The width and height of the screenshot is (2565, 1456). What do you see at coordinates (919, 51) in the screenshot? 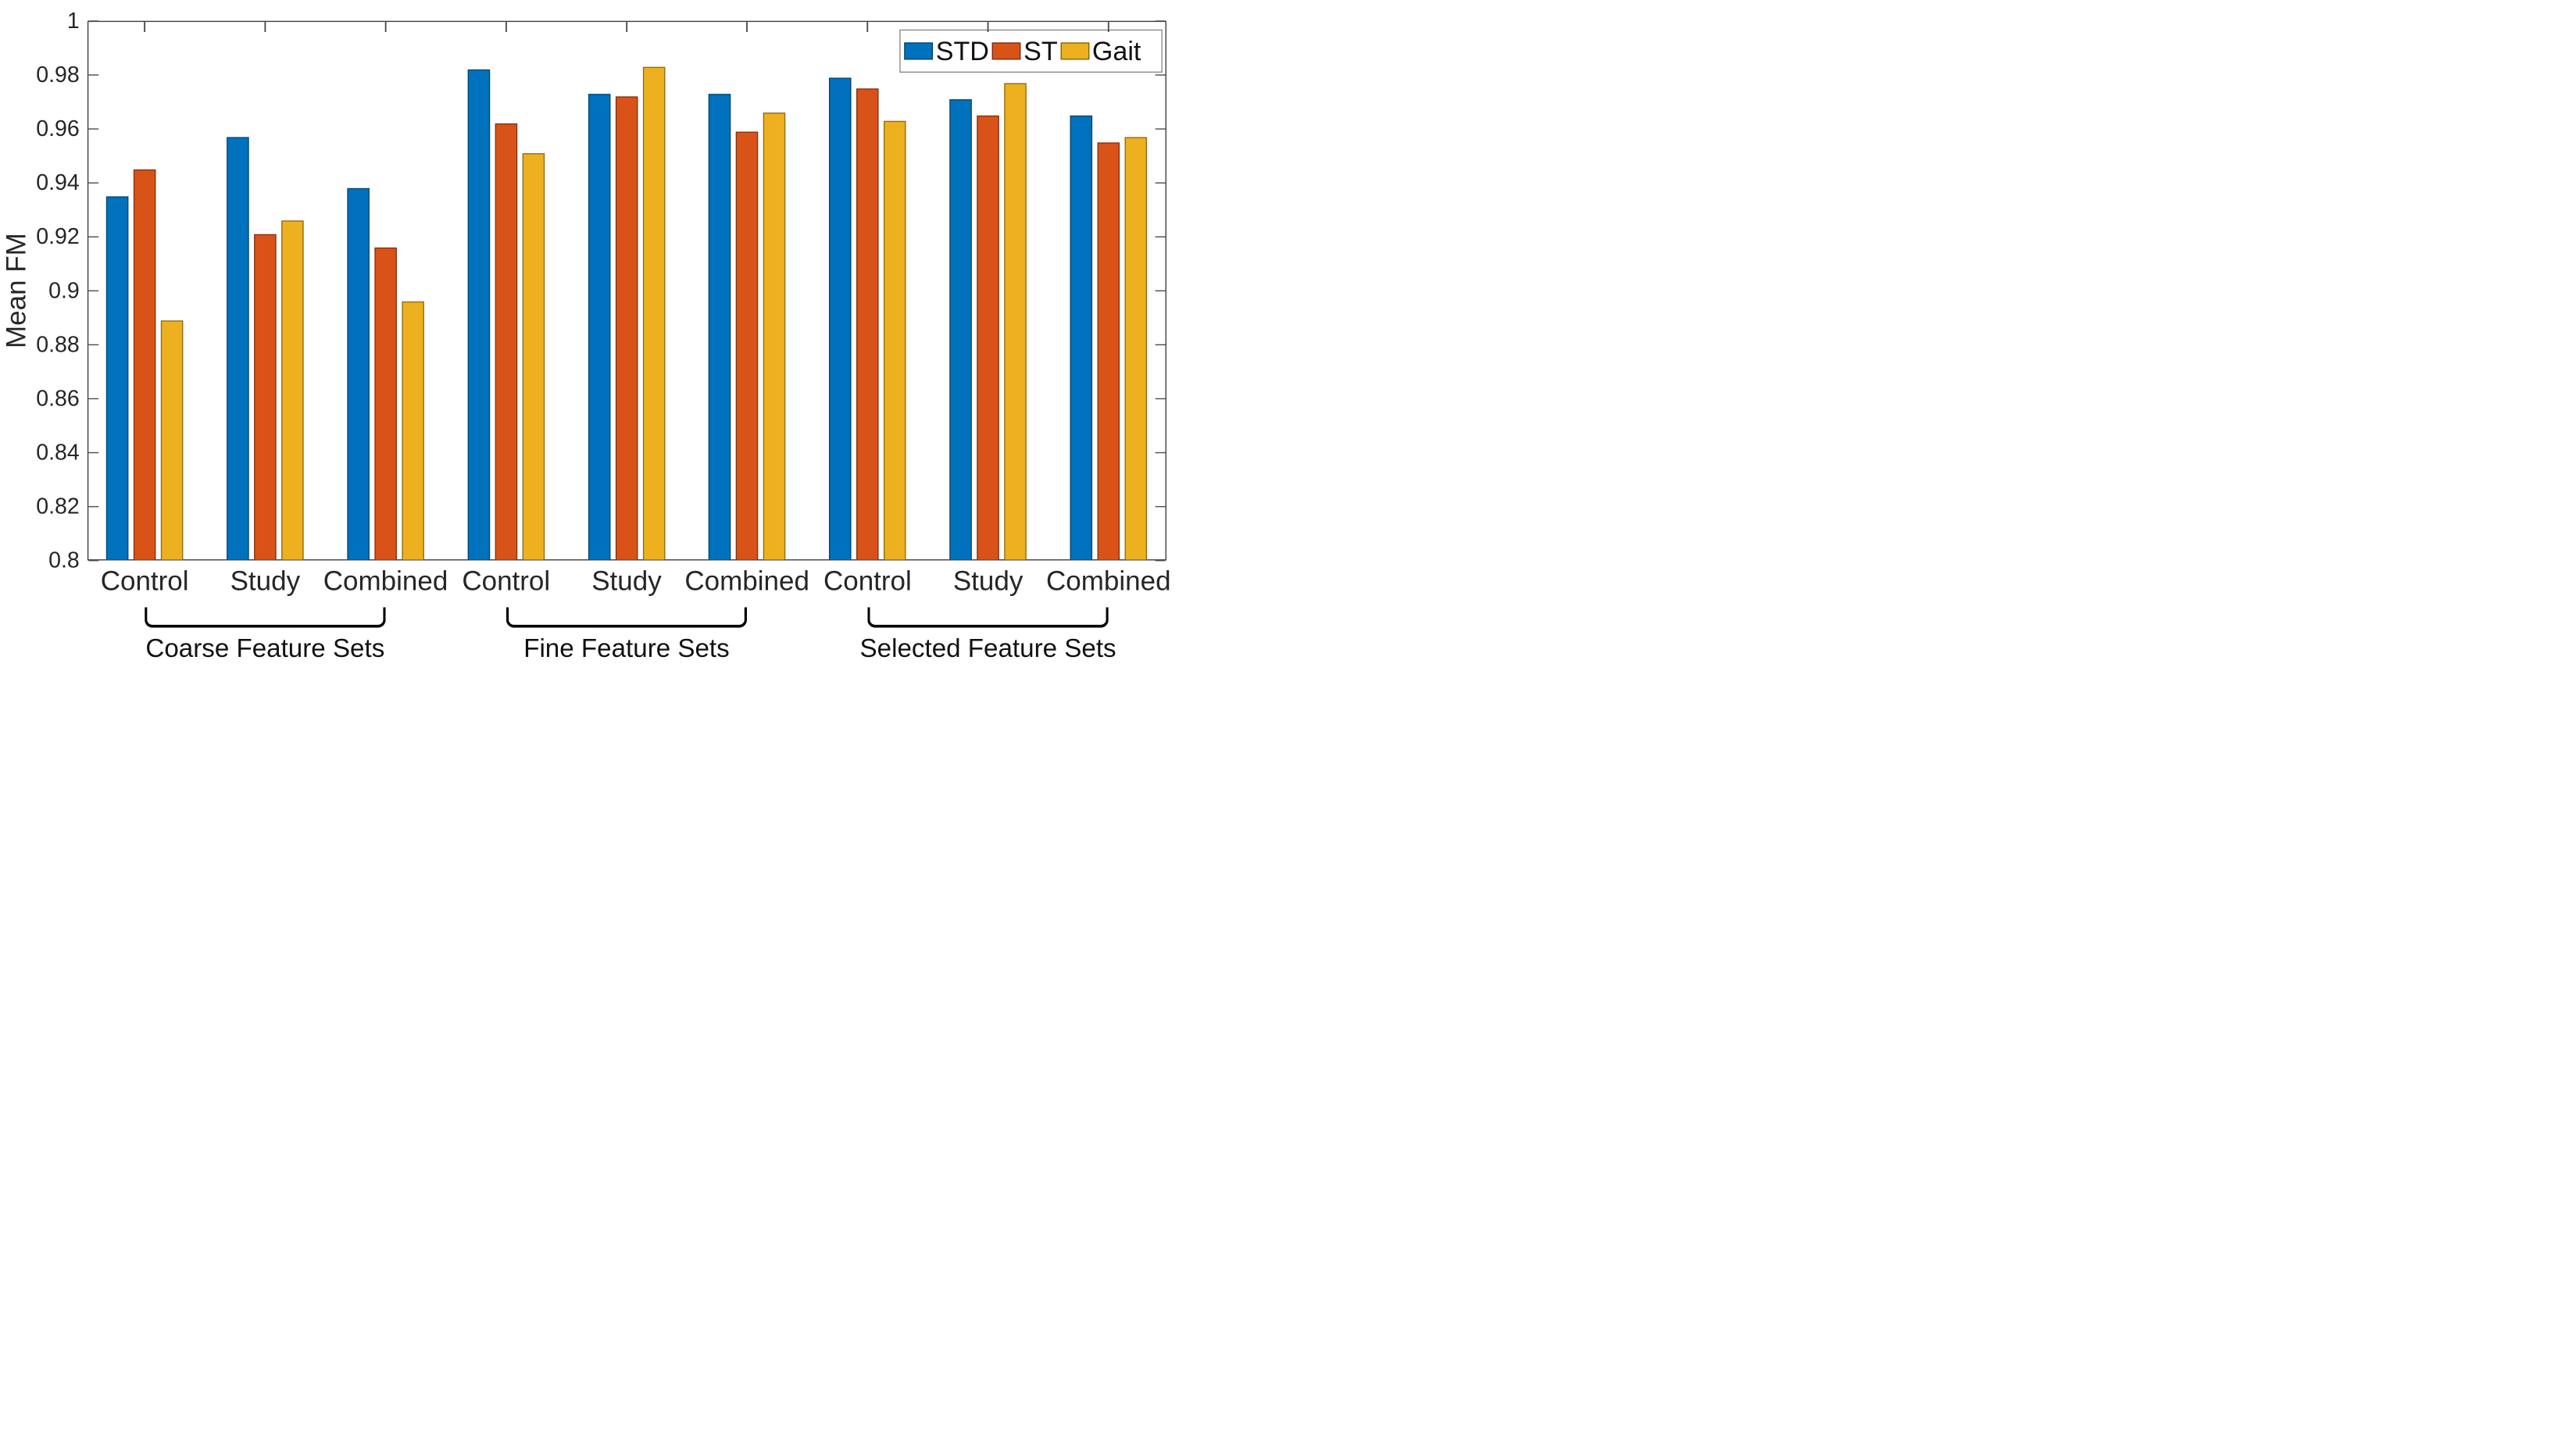
I see `legend-swatch-std` at bounding box center [919, 51].